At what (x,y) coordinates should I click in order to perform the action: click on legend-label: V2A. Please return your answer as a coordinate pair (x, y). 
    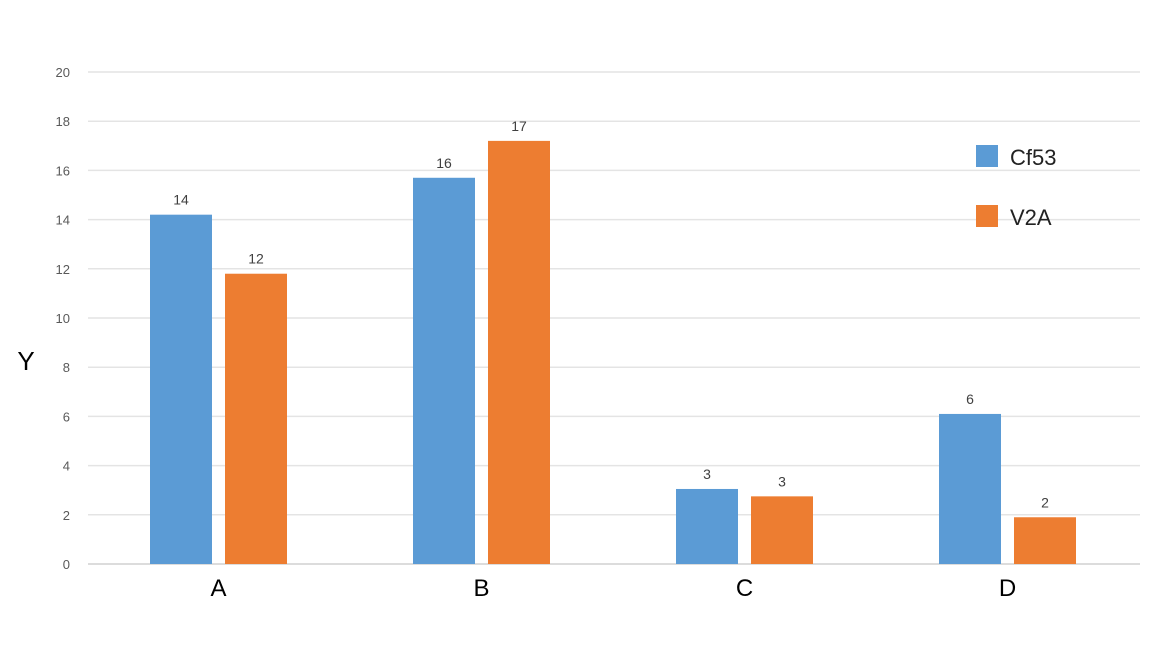
    Looking at the image, I should click on (1031, 217).